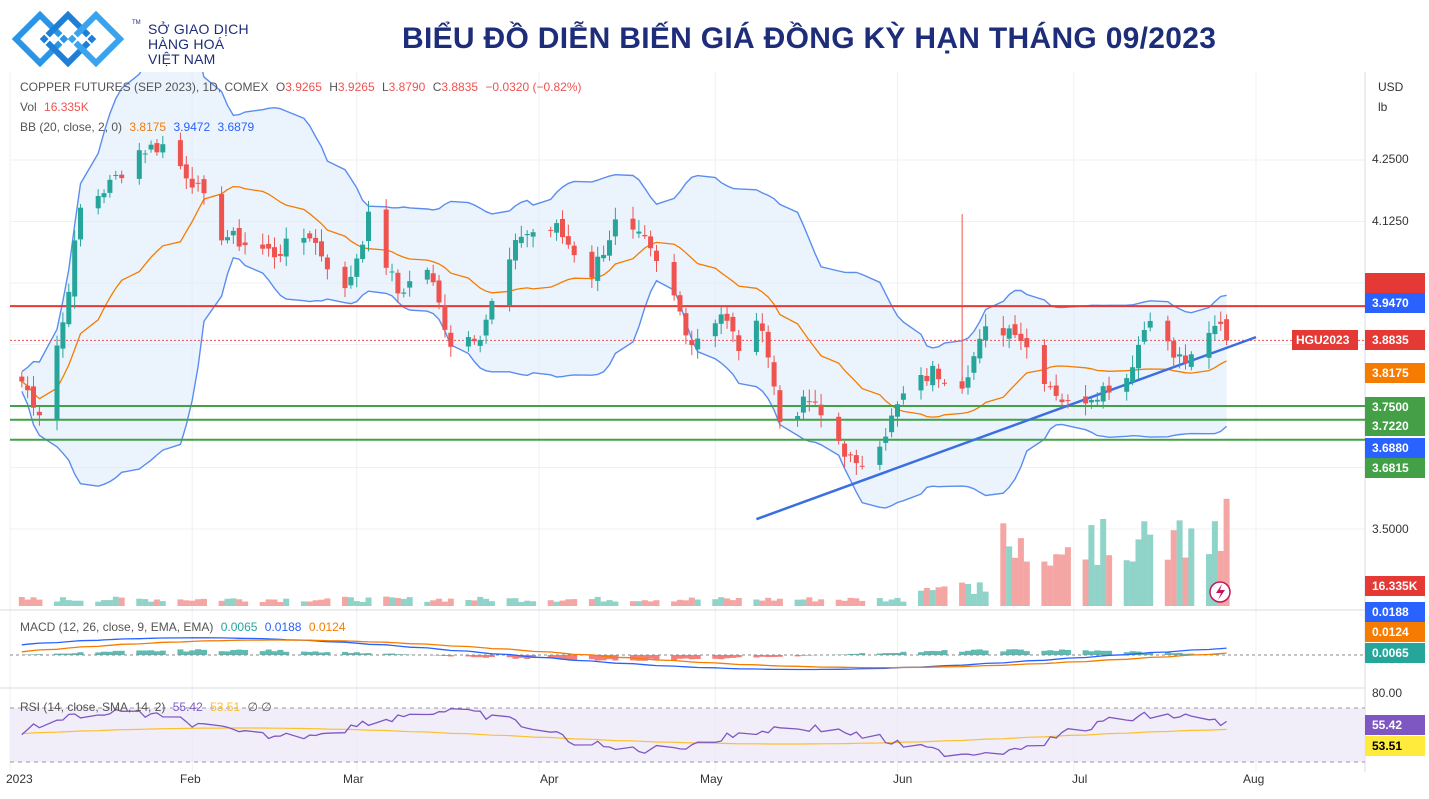 The image size is (1429, 799). What do you see at coordinates (624, 654) in the screenshot?
I see `macd-signal-line` at bounding box center [624, 654].